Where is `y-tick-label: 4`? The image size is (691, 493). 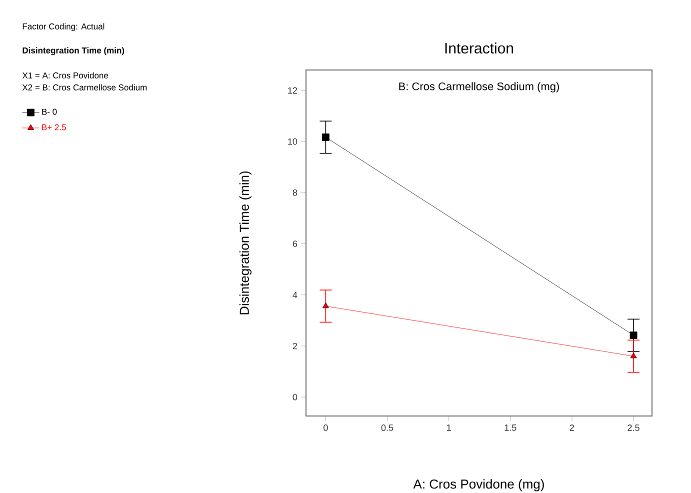
y-tick-label: 4 is located at coordinates (295, 295).